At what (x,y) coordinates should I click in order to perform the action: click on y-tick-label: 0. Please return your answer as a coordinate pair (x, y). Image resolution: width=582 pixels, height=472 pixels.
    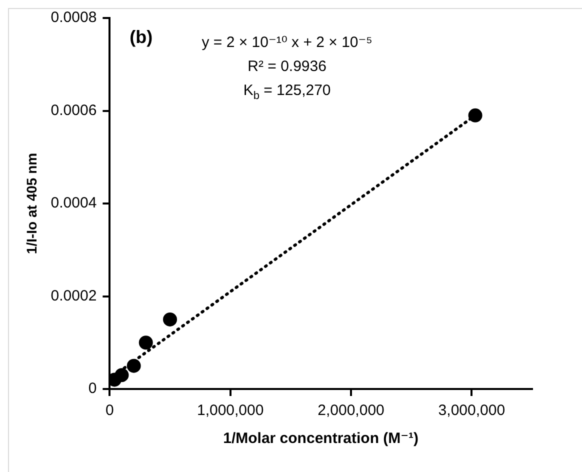
    Looking at the image, I should click on (92, 389).